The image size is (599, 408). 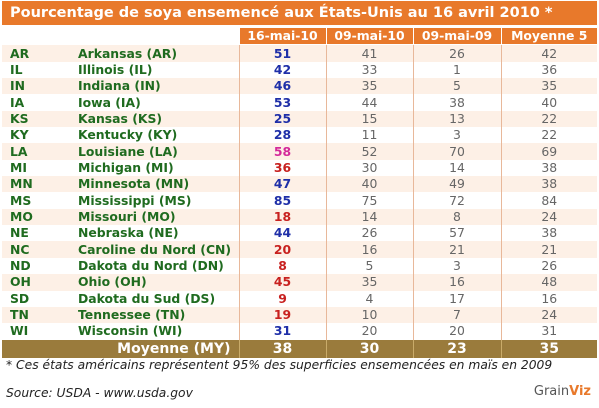 What do you see at coordinates (282, 217) in the screenshot?
I see `current-week-cell: 18` at bounding box center [282, 217].